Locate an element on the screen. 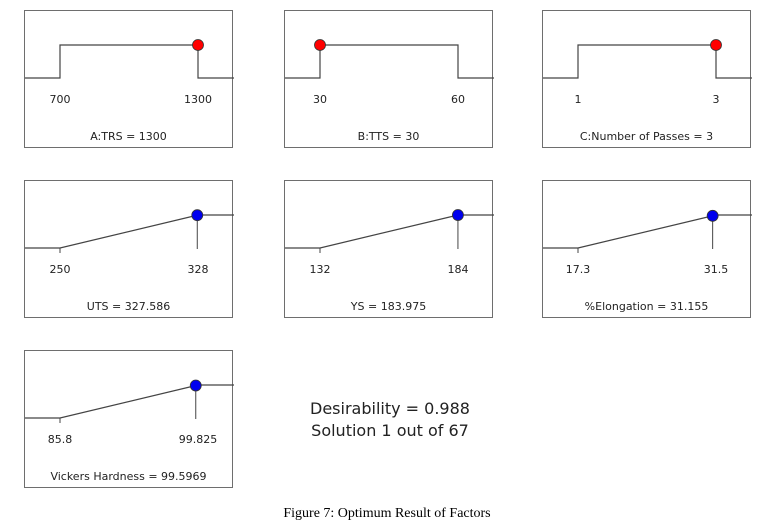 The image size is (774, 529). solution-text: Solution 1 out of 67 is located at coordinates (390, 430).